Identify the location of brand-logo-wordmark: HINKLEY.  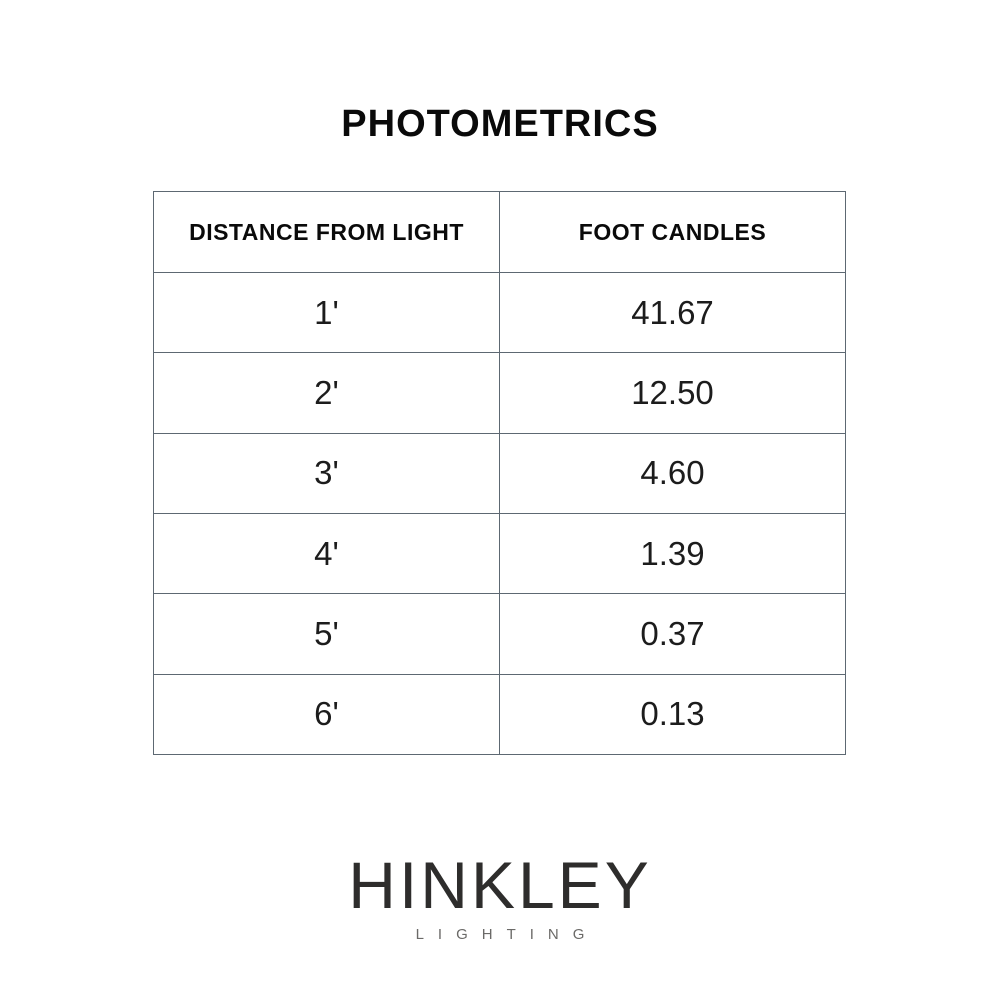
(500, 885).